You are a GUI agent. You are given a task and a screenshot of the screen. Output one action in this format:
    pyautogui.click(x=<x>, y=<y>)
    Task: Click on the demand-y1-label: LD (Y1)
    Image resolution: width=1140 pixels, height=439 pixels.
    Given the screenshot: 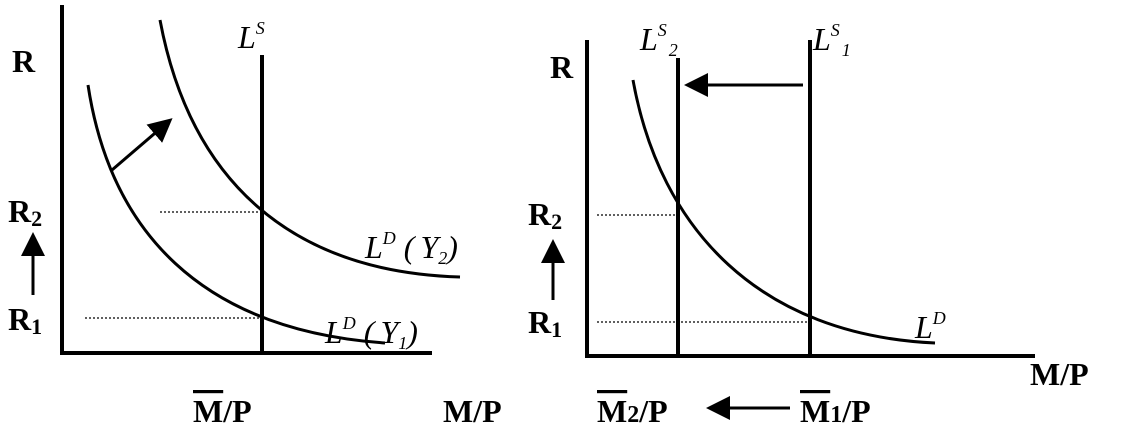 What is the action you would take?
    pyautogui.click(x=371, y=333)
    